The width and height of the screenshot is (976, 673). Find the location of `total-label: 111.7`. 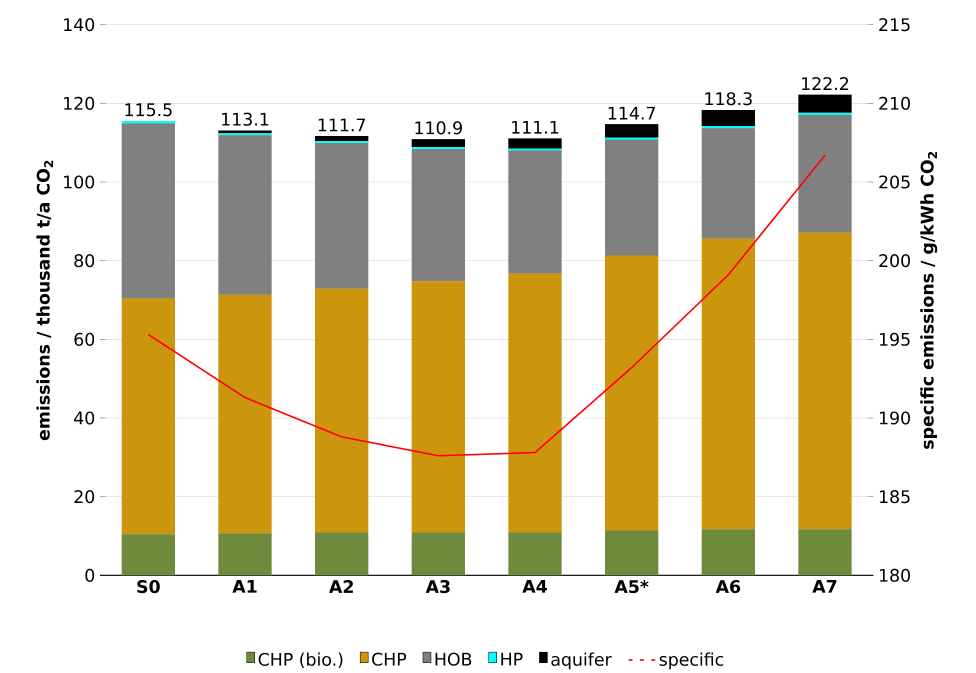

total-label: 111.7 is located at coordinates (341, 125).